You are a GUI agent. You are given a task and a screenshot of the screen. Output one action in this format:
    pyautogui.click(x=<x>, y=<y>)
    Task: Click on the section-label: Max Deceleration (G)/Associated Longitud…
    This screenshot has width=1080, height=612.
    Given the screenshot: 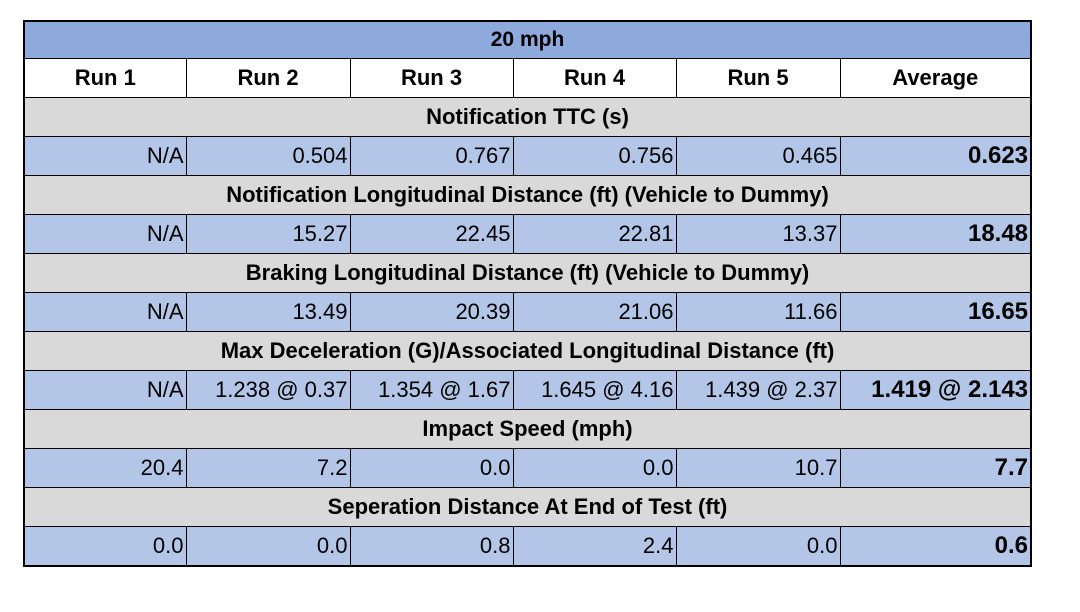 What is the action you would take?
    pyautogui.click(x=527, y=351)
    